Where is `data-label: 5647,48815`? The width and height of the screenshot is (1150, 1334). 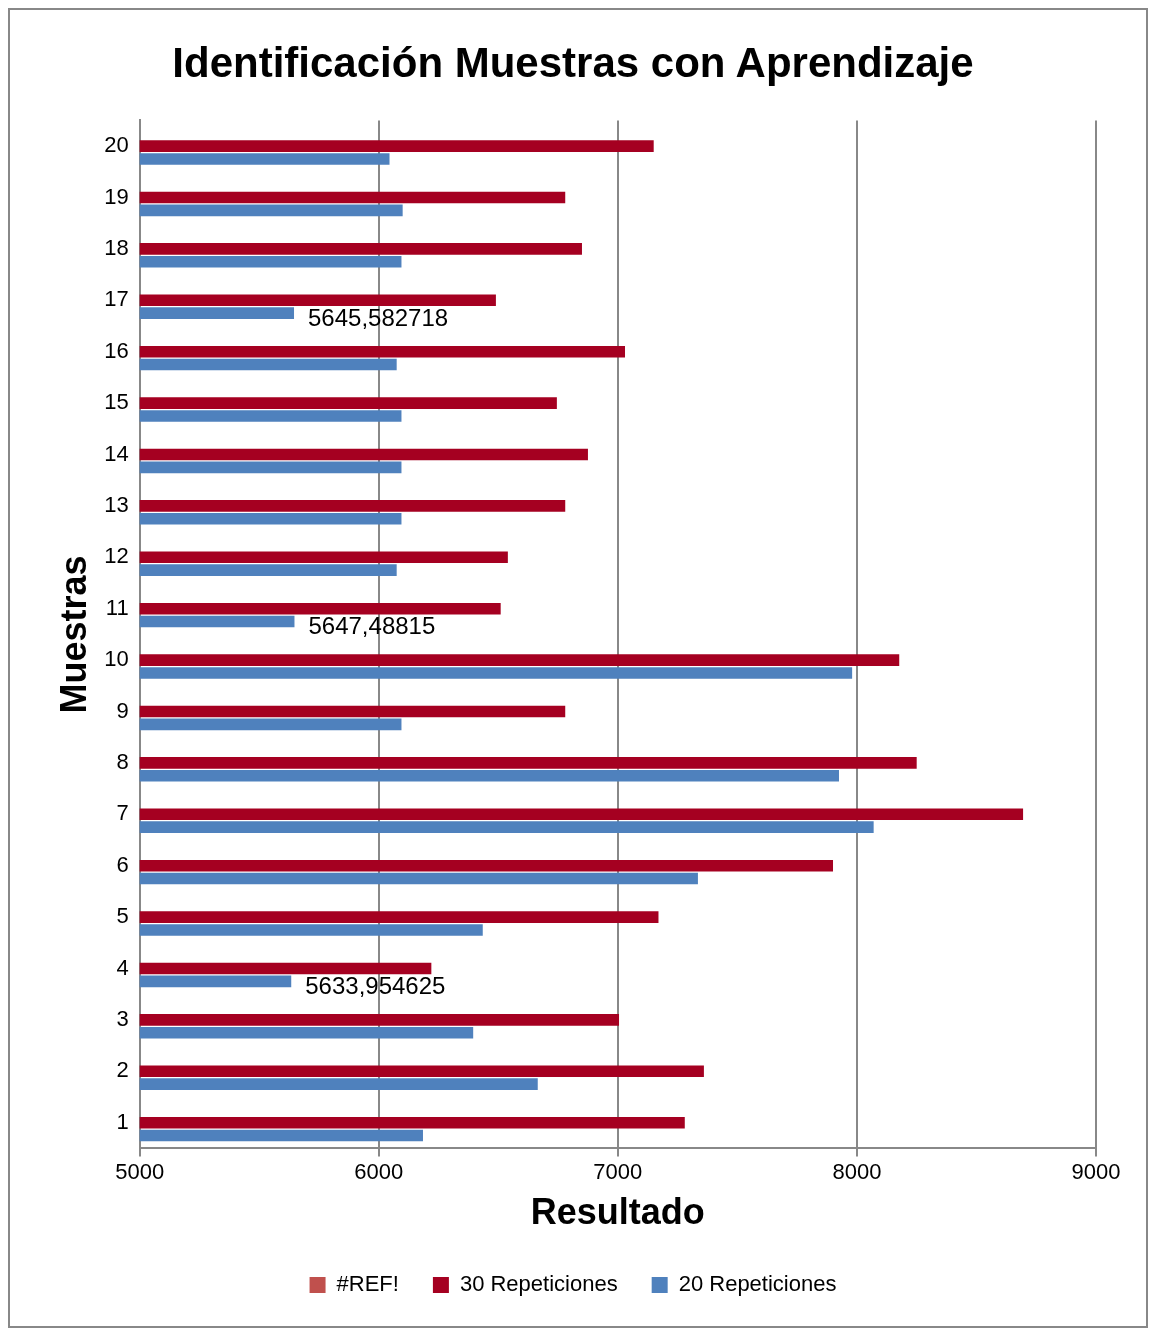
data-label: 5647,48815 is located at coordinates (372, 626).